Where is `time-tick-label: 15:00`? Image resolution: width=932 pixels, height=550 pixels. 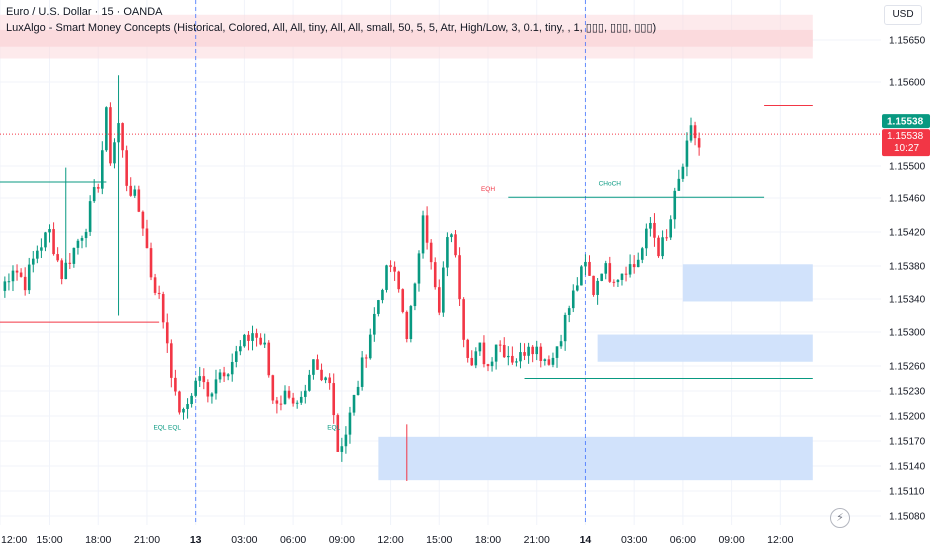
time-tick-label: 15:00 is located at coordinates (439, 540).